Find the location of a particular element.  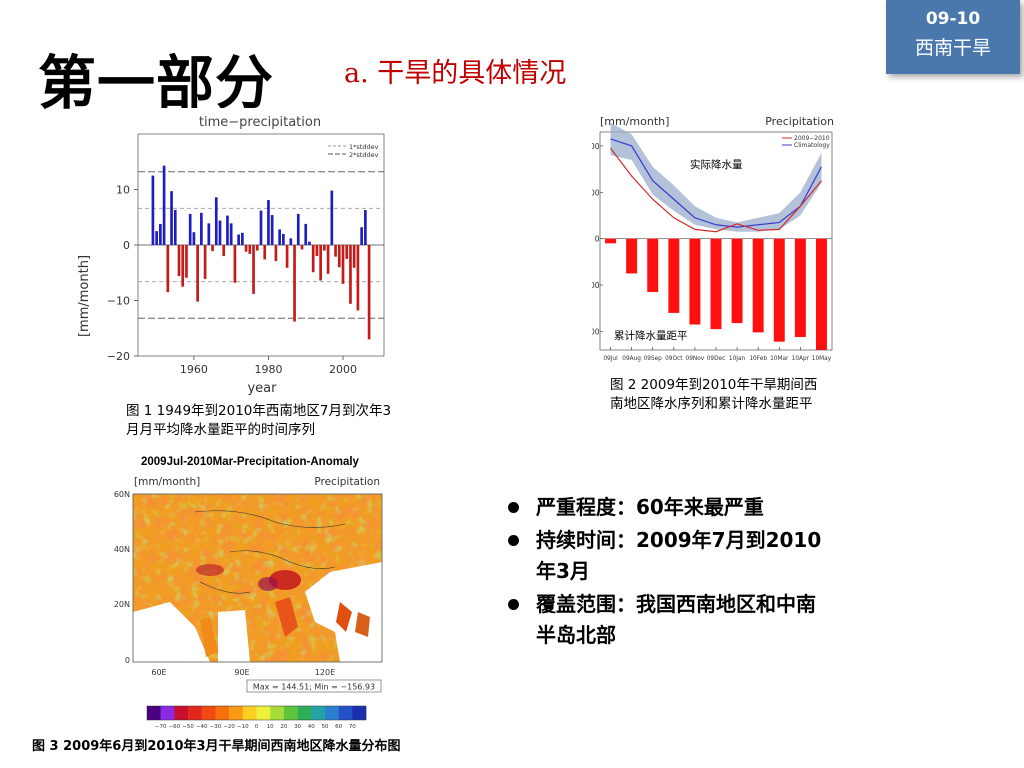

fig3-colorbar: −70 −60 −50 −40 −30 −20 −10 0 10 20 30 40 50 60 70 is located at coordinates (256, 717).